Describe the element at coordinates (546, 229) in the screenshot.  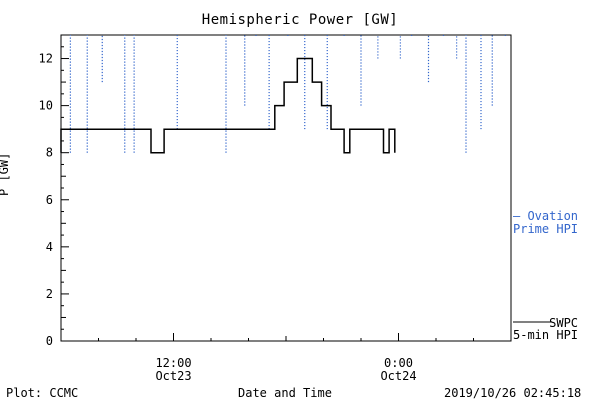
I see `legend-ovation-line2: Prime HPI` at that location.